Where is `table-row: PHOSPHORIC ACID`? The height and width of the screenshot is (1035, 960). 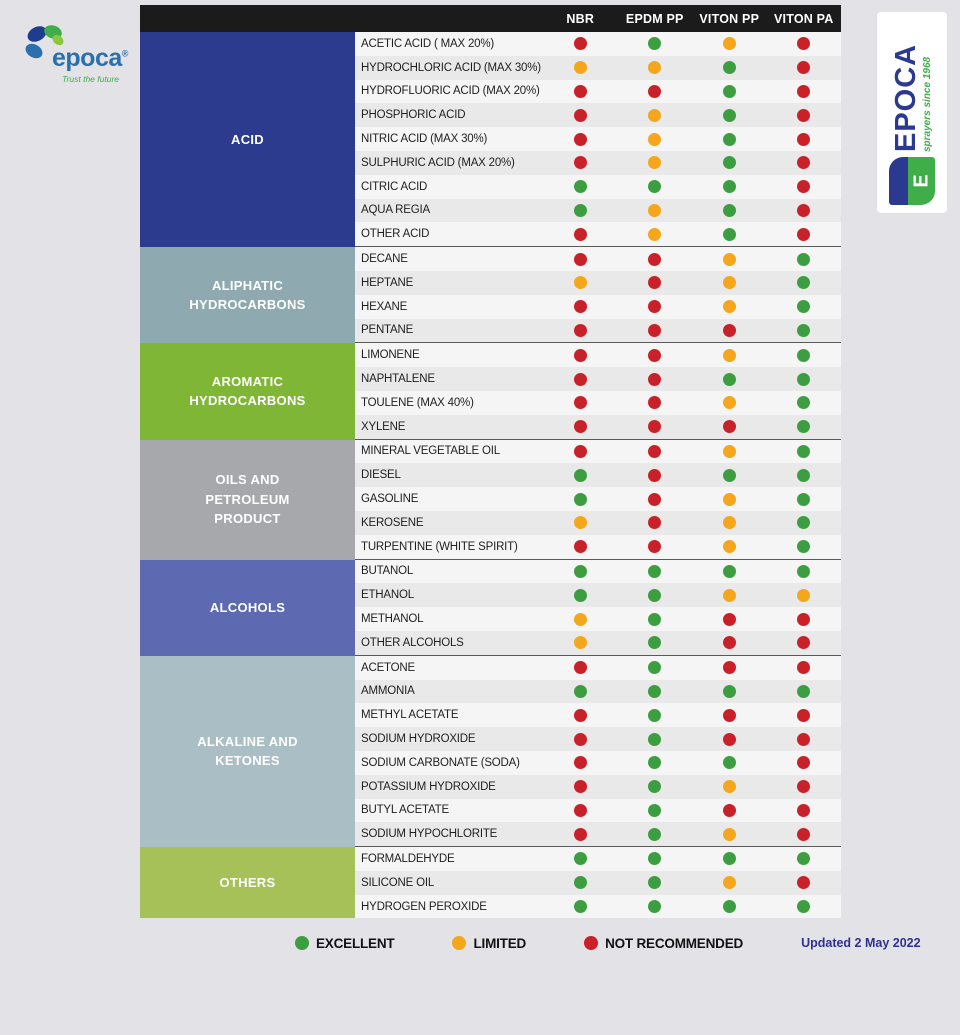
table-row: PHOSPHORIC ACID is located at coordinates (598, 115).